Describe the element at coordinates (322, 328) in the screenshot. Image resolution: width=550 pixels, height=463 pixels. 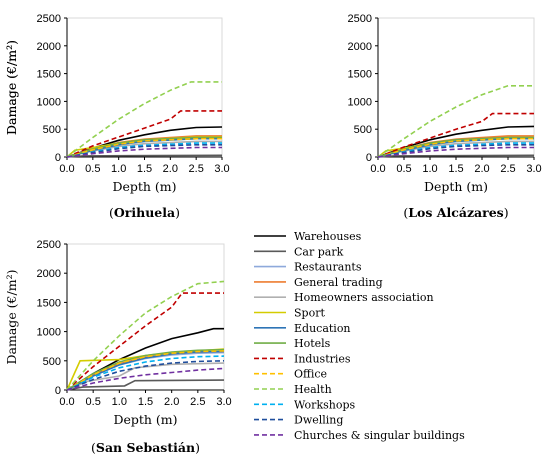
I see `legend-label: Education` at that location.